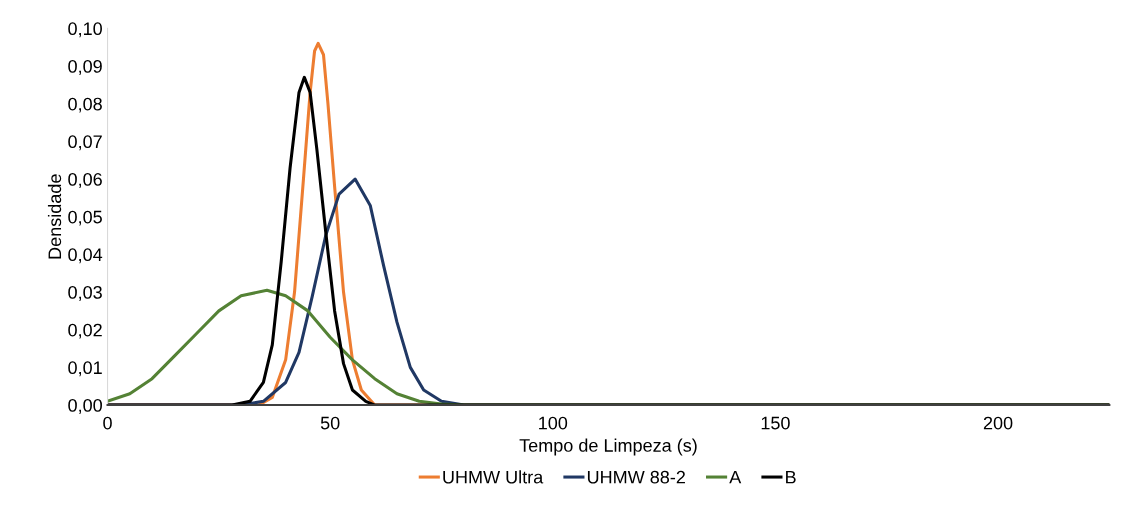 Image resolution: width=1132 pixels, height=516 pixels. What do you see at coordinates (553, 423) in the screenshot?
I see `x-tick-label: 100` at bounding box center [553, 423].